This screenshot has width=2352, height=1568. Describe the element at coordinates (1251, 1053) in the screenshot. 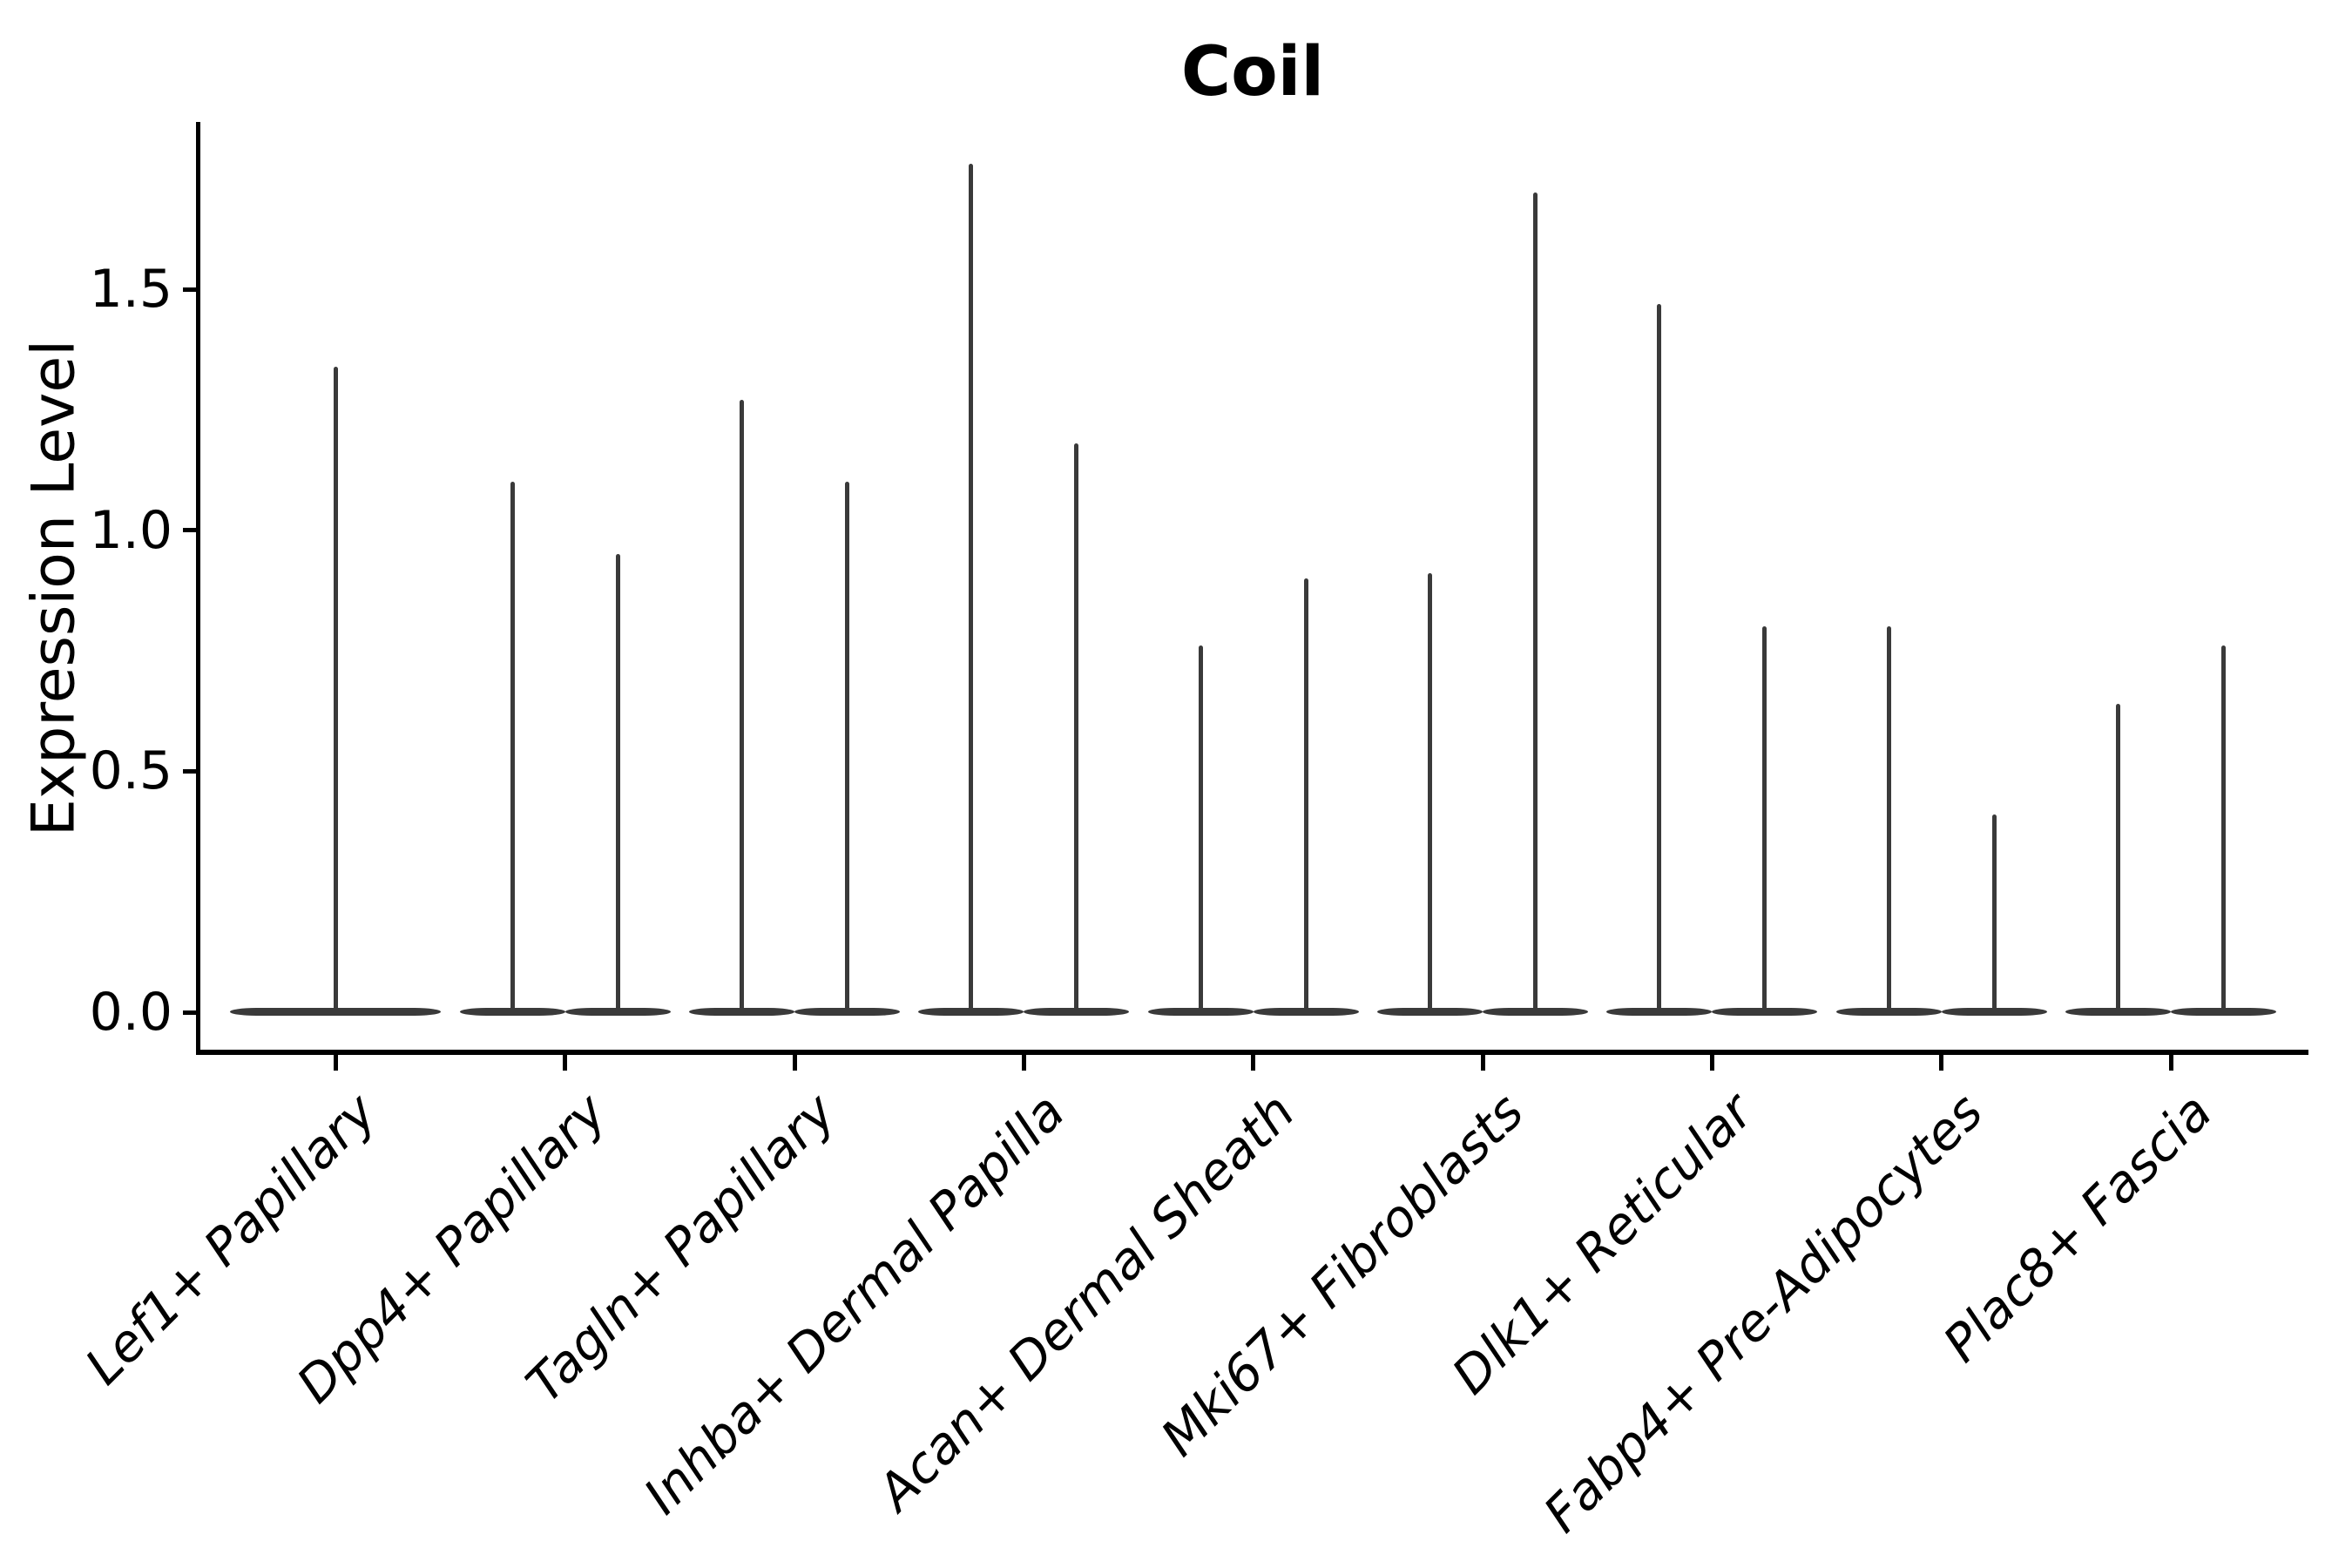

I see `x-axis-spine` at that location.